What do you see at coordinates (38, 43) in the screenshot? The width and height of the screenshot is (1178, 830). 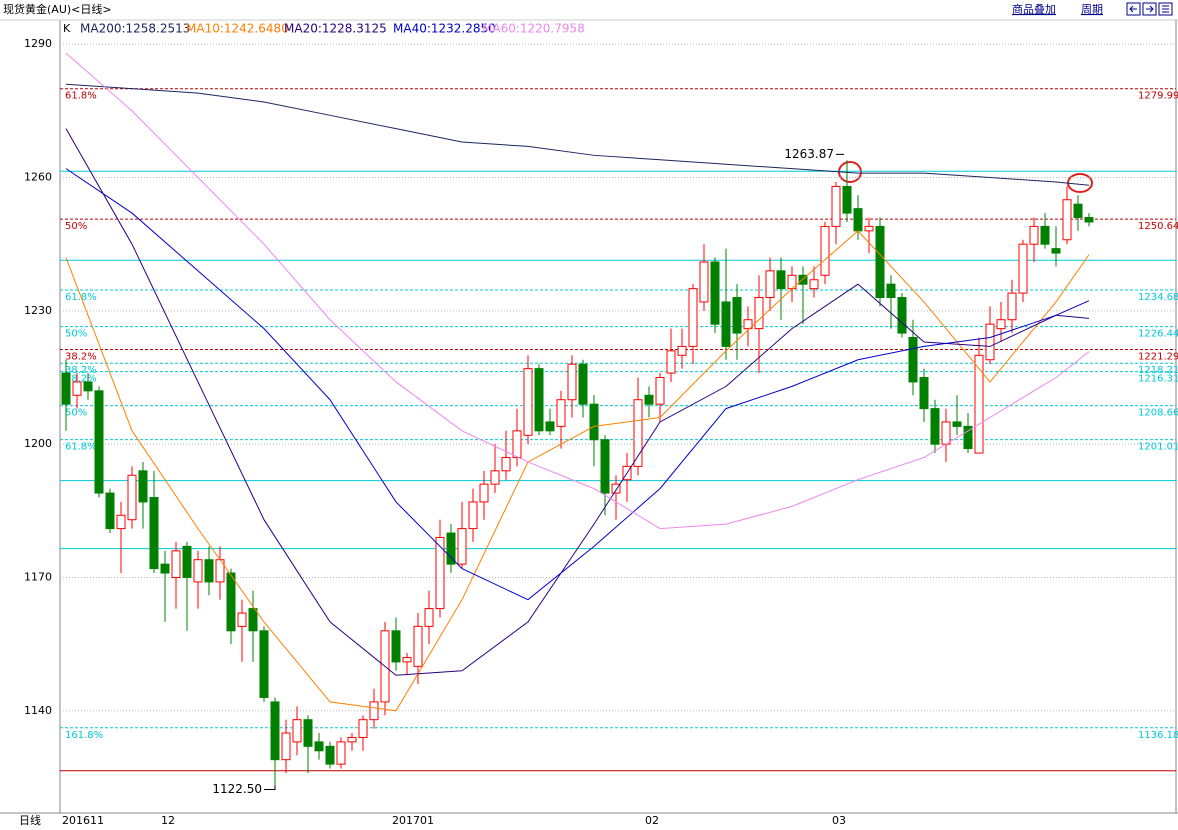 I see `y-tick-label: 1290` at bounding box center [38, 43].